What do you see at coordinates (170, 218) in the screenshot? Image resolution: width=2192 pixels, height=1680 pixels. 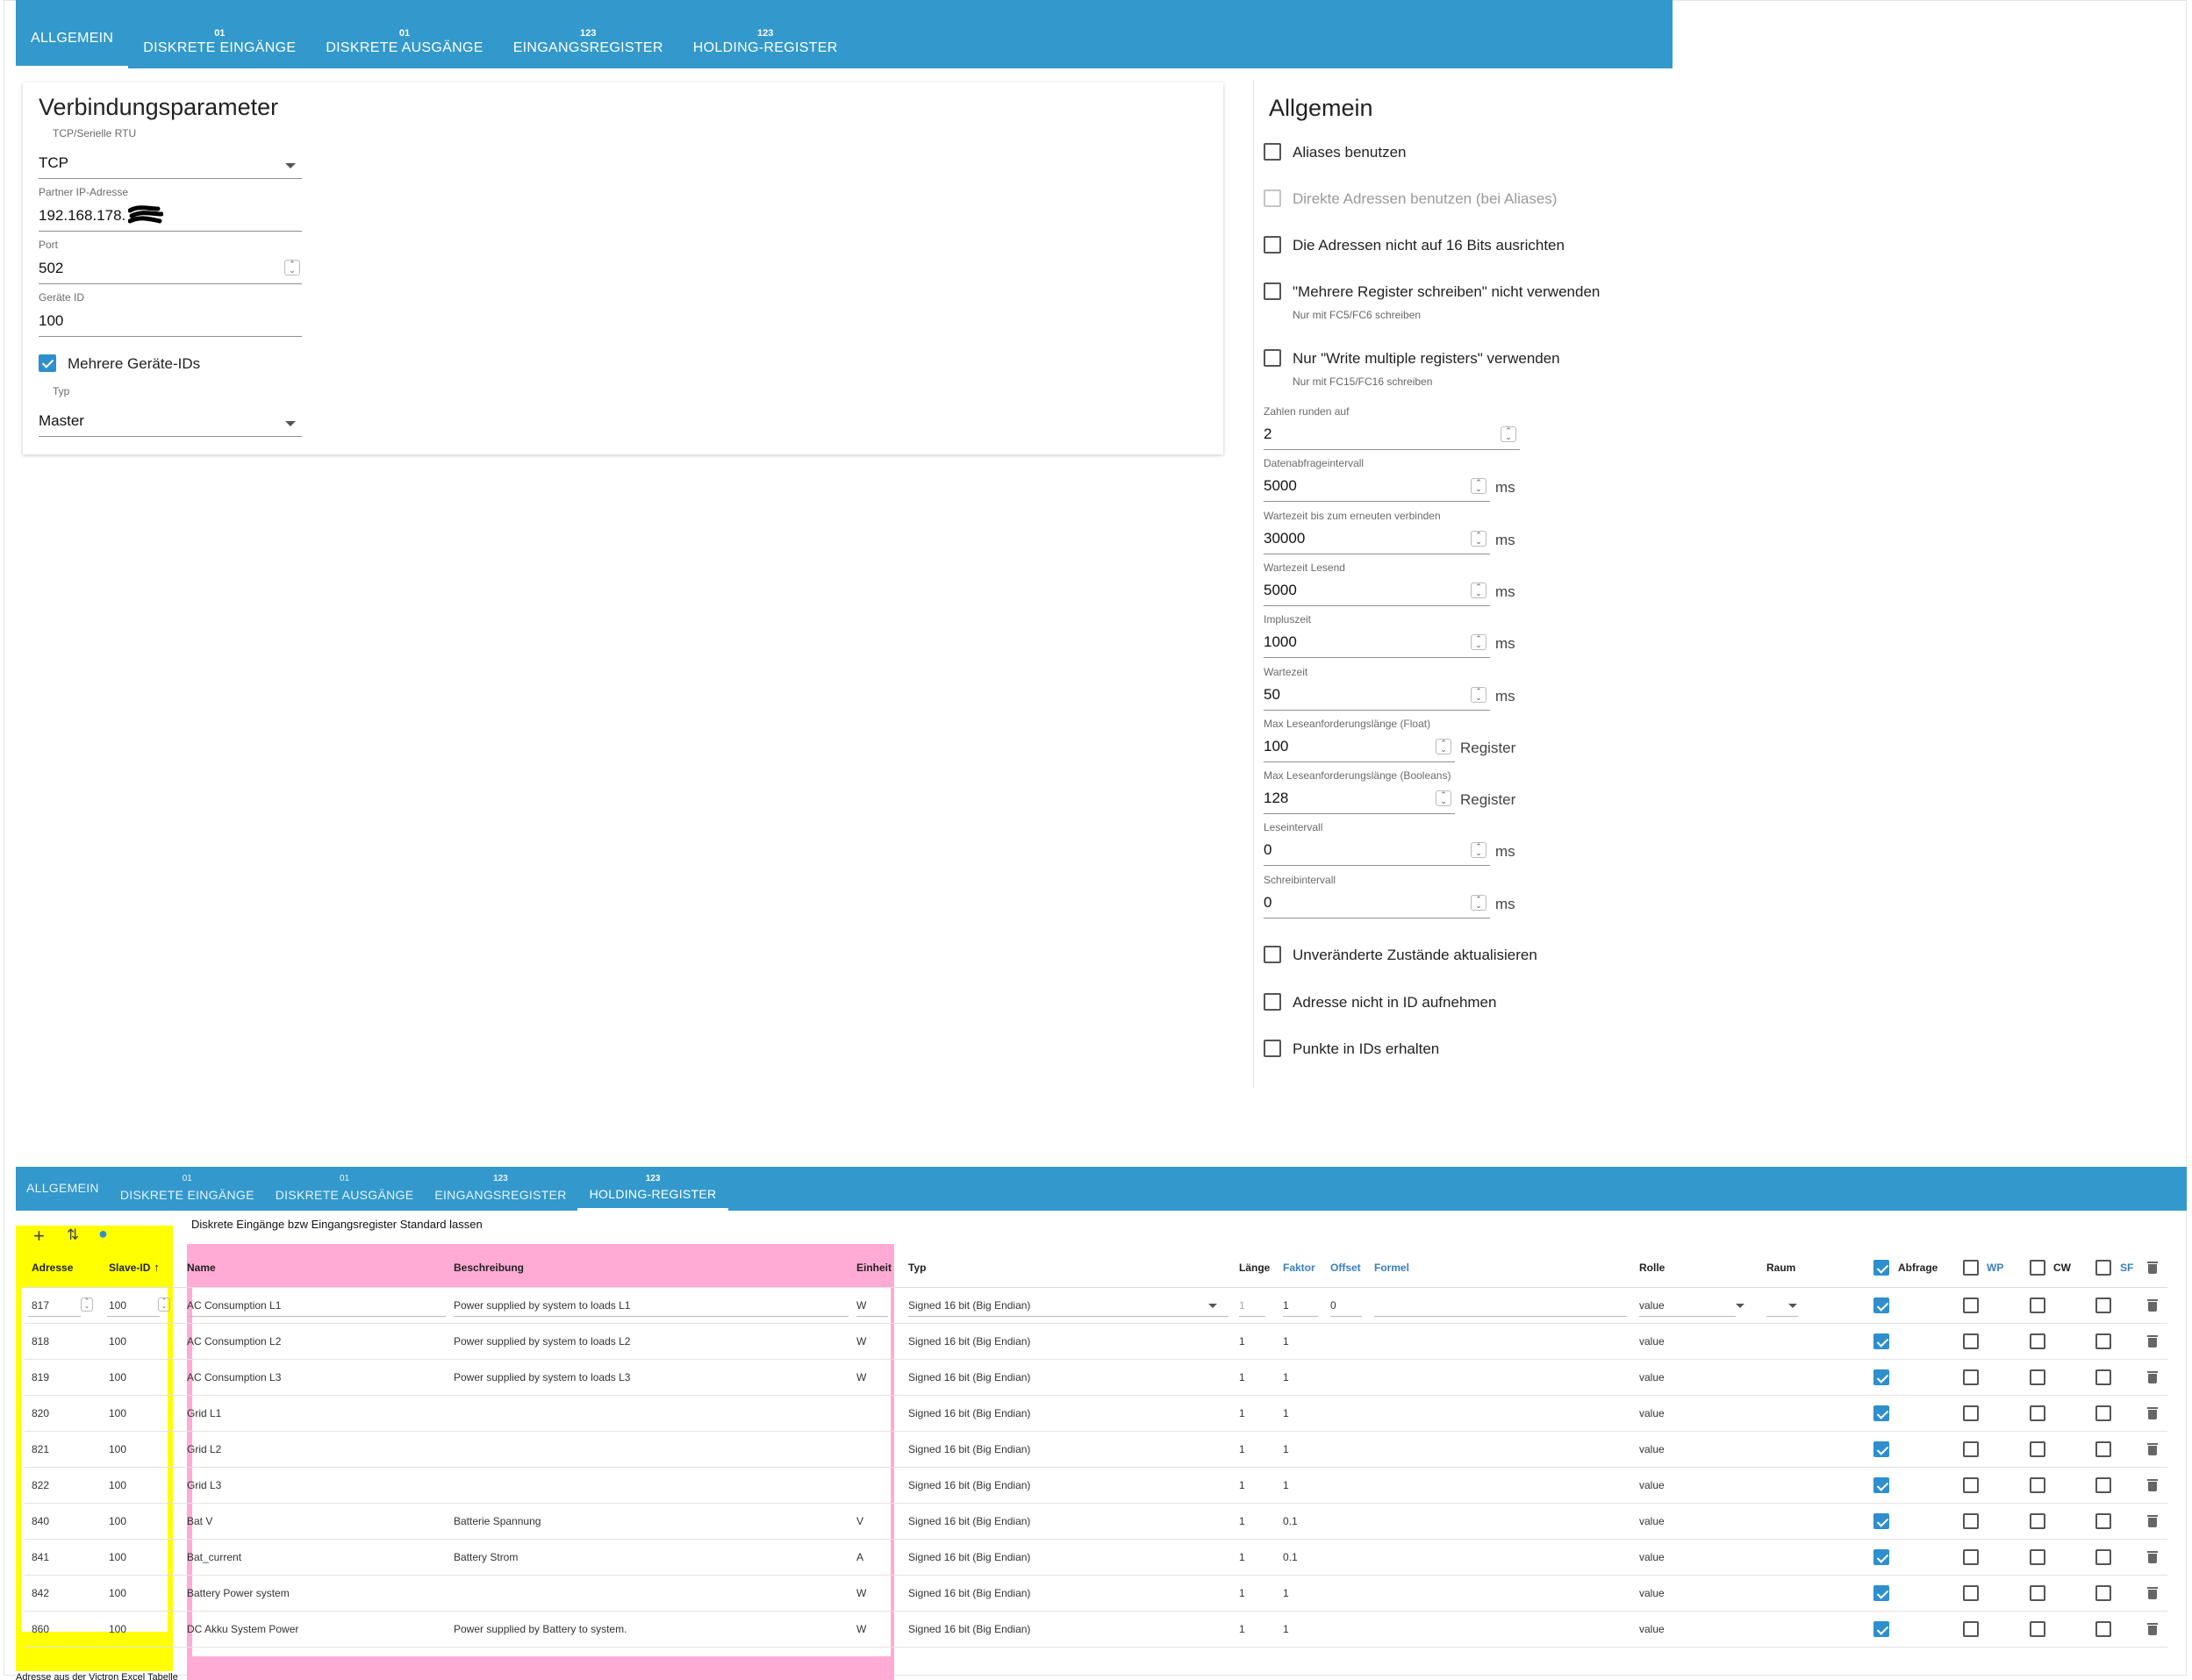 I see `ip-field: 192.168.178.` at bounding box center [170, 218].